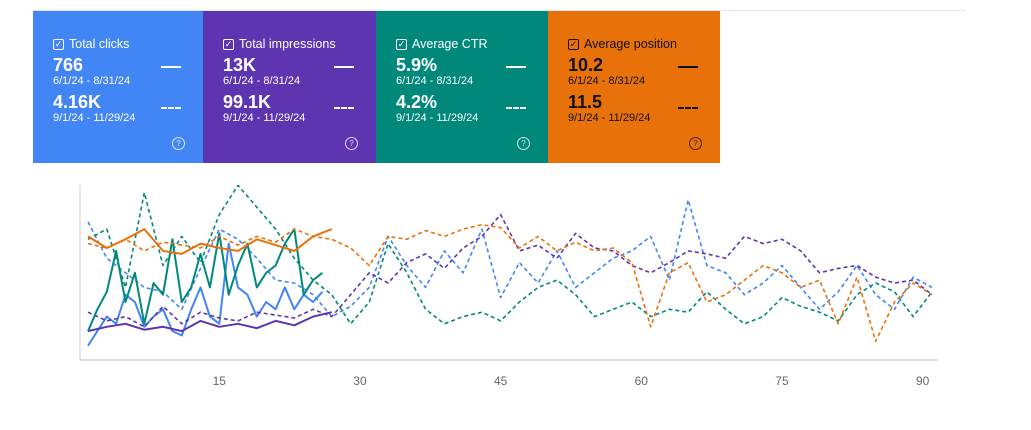  I want to click on card-header: ✓ Average CTR, so click(472, 44).